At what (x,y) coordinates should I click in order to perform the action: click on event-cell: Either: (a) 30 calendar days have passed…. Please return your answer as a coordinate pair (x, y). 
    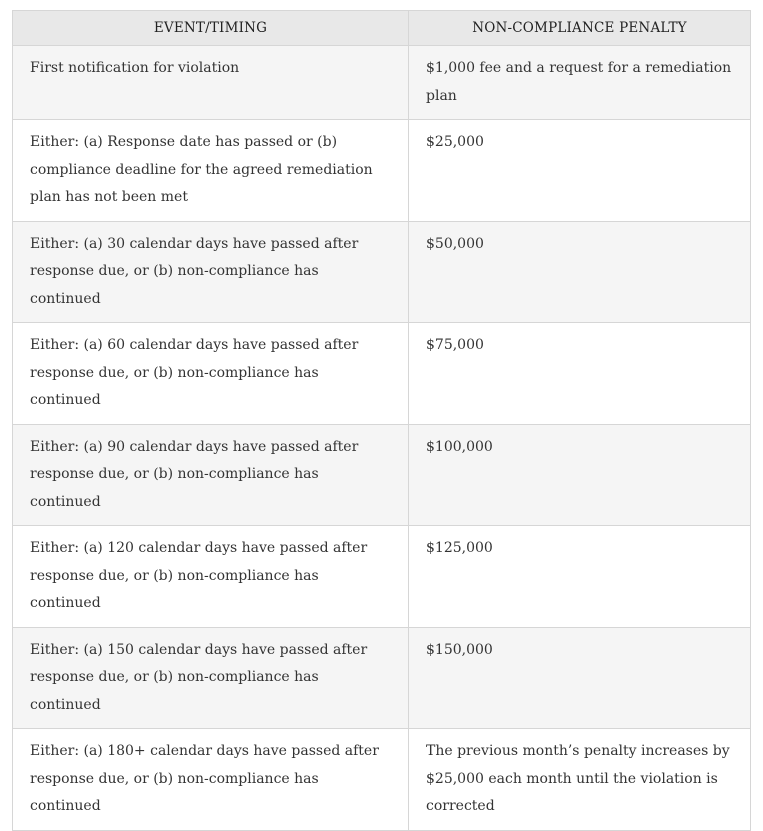
    Looking at the image, I should click on (210, 271).